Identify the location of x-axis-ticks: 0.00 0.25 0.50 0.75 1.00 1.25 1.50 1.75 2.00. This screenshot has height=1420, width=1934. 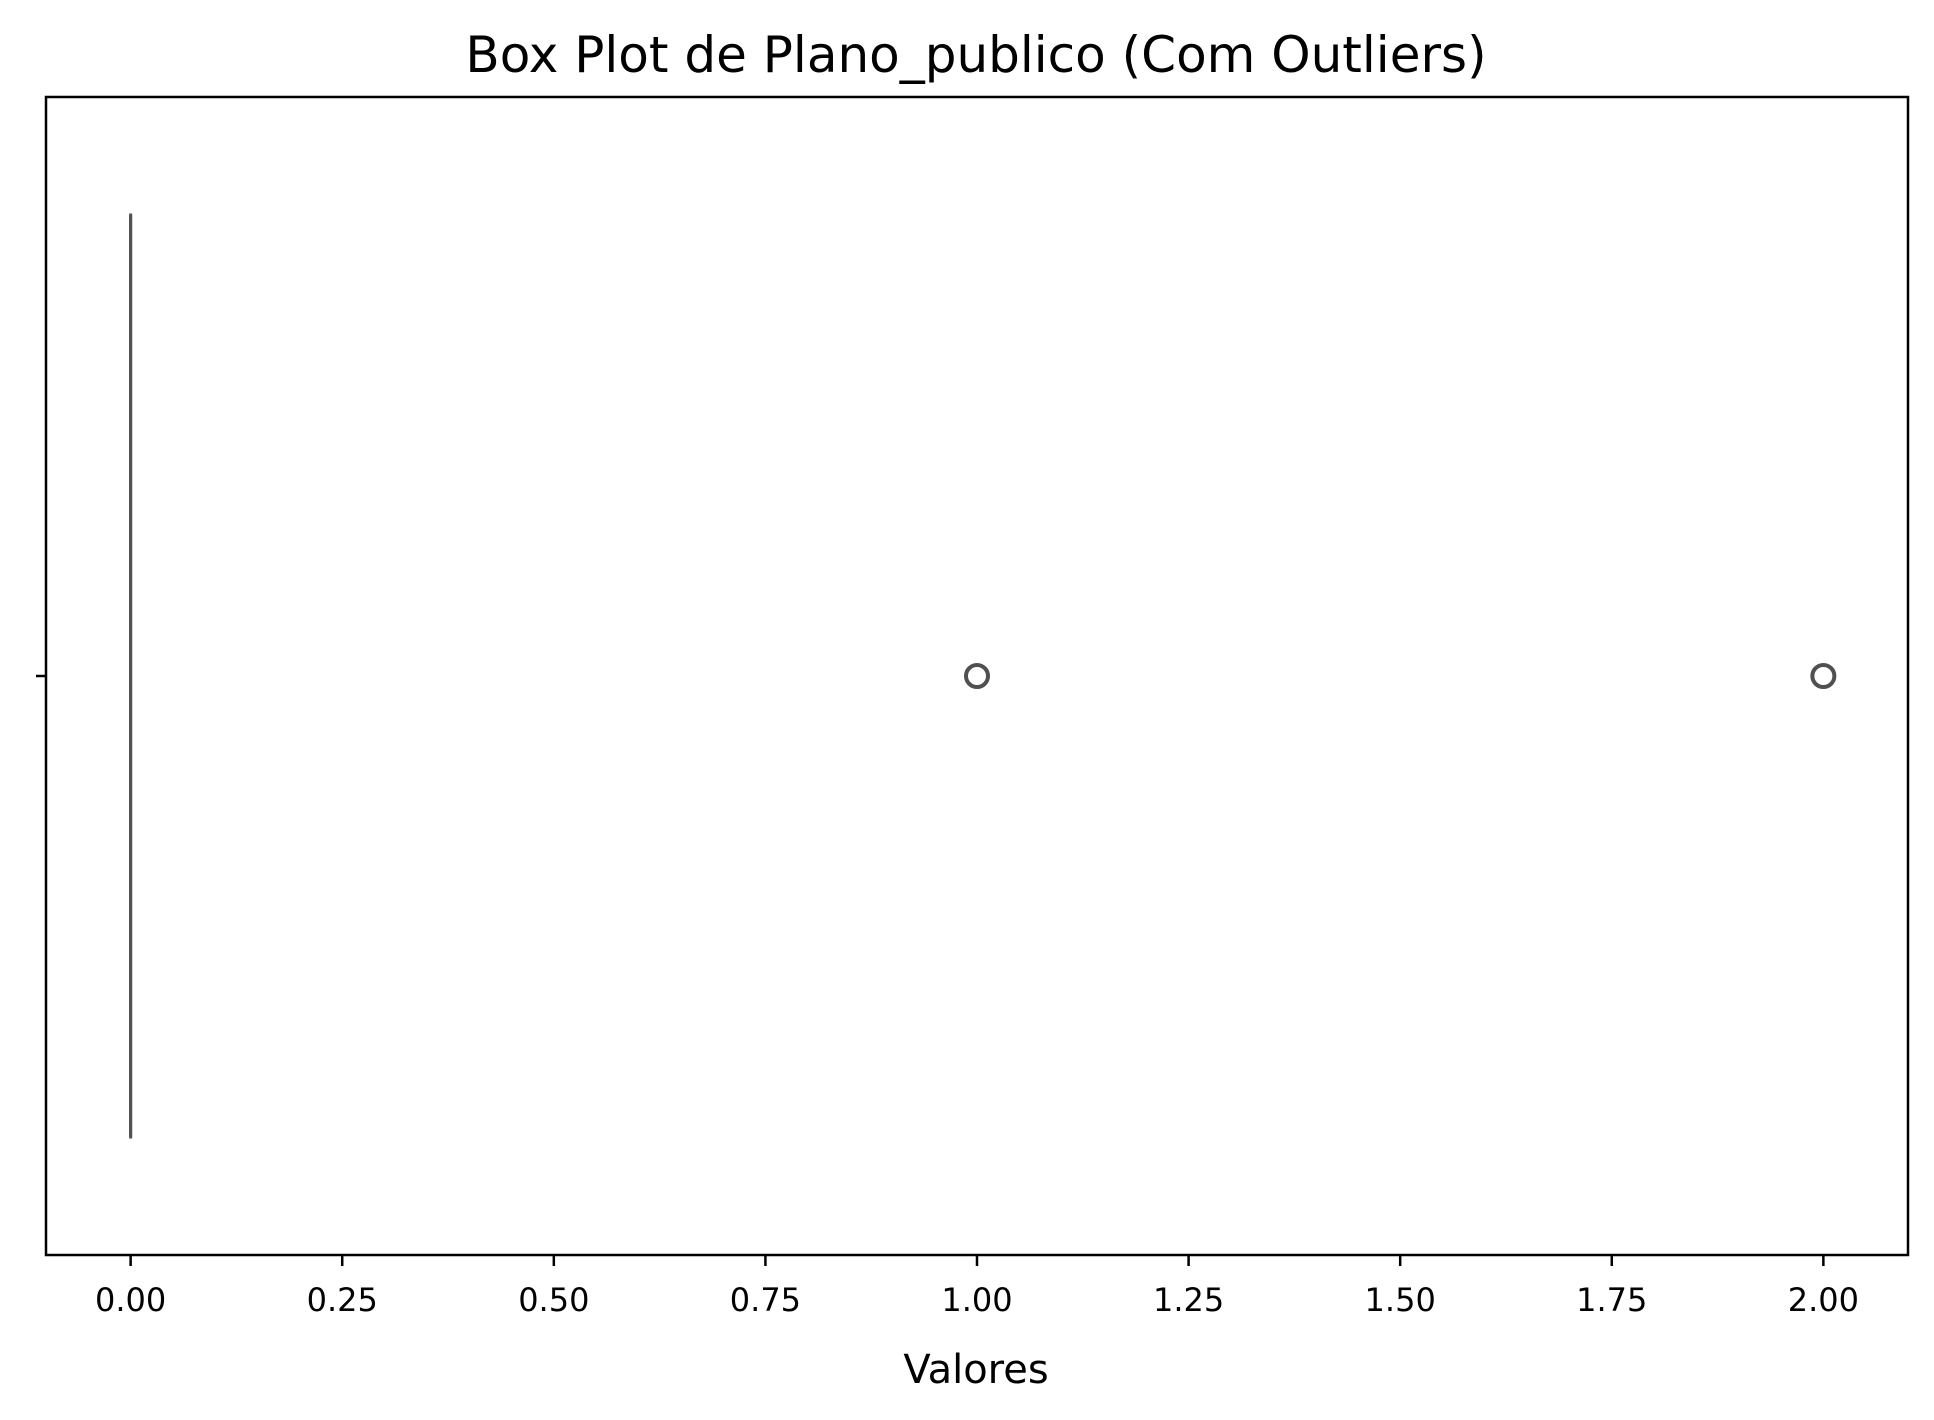
(977, 1287).